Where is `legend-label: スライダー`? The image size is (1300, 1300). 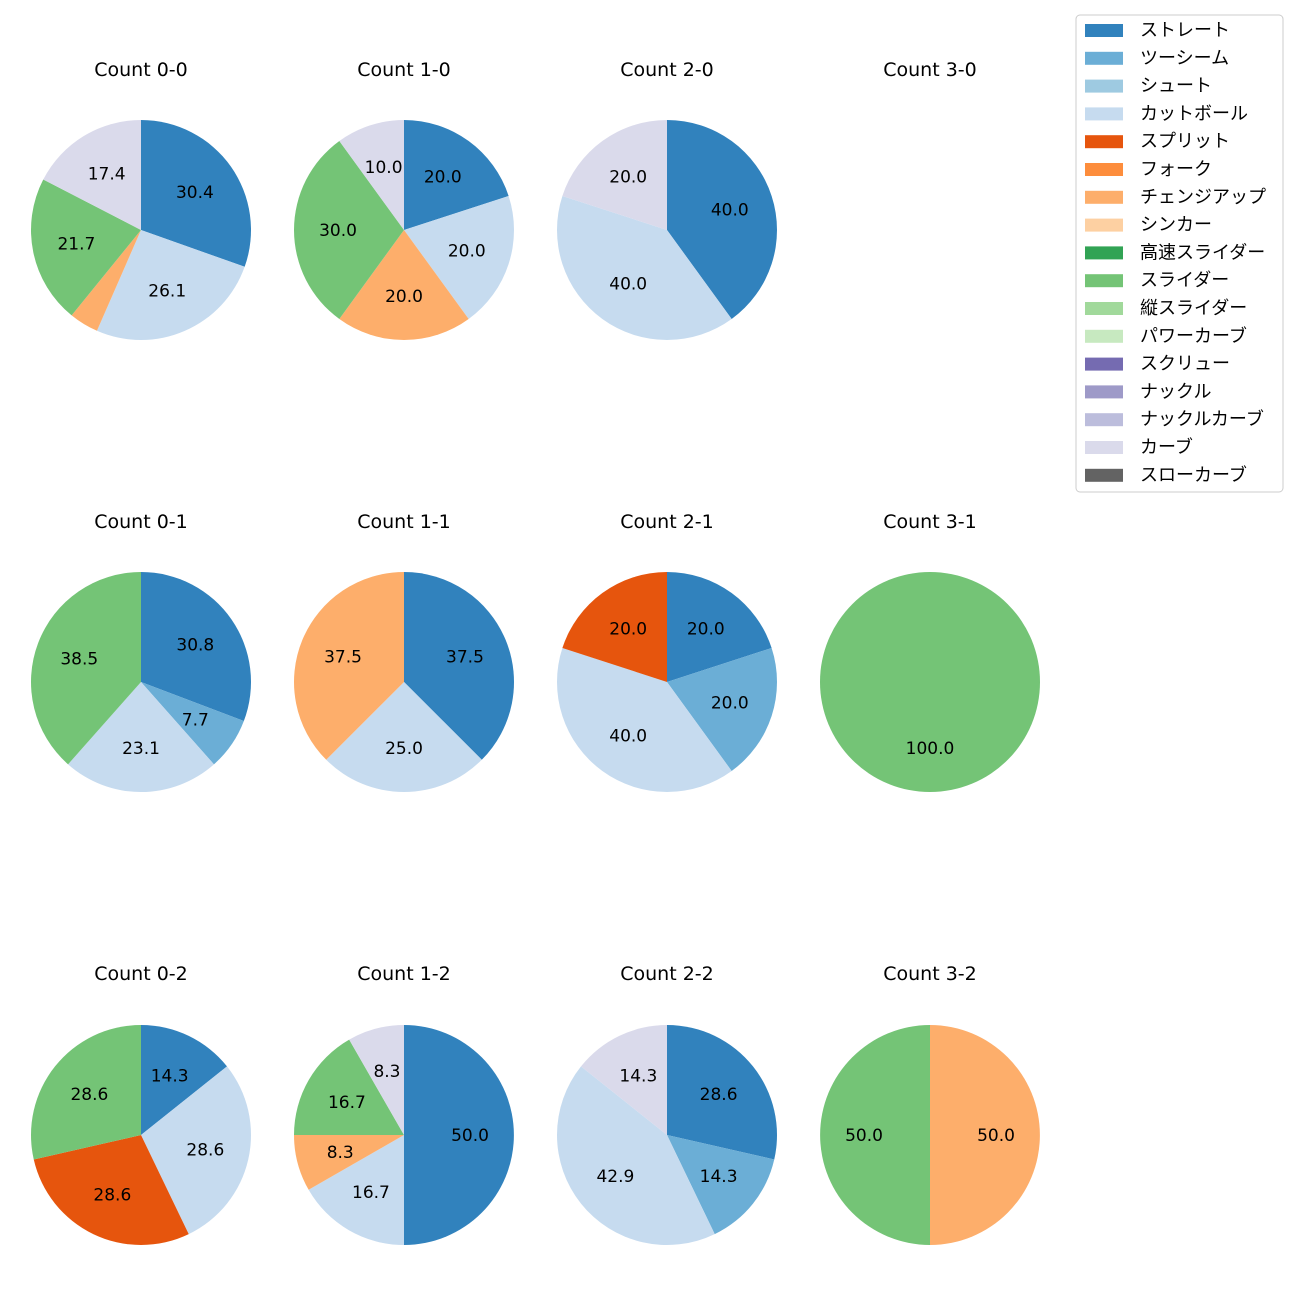 legend-label: スライダー is located at coordinates (1184, 280).